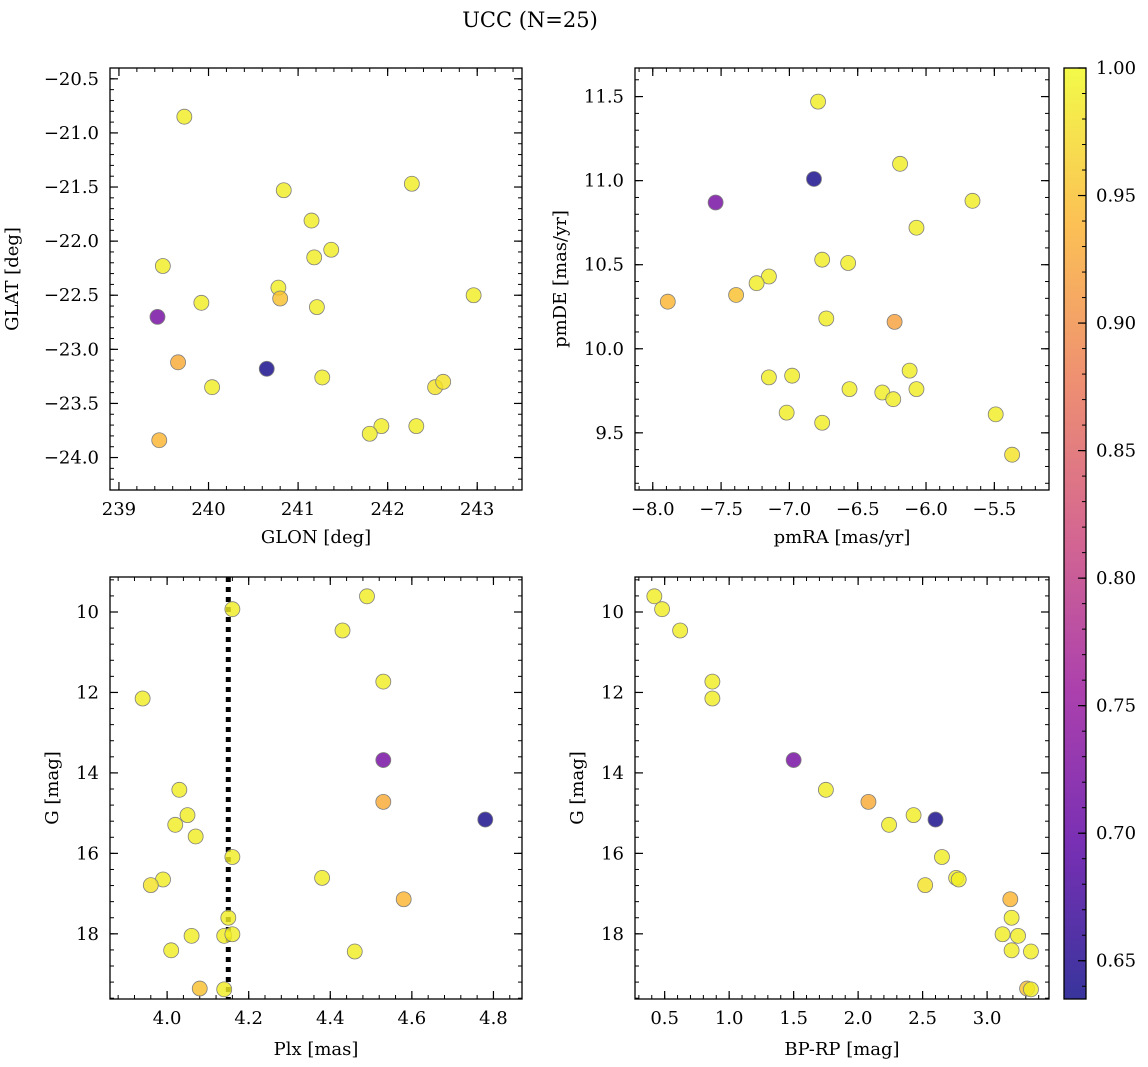  I want to click on colorbar-tick-label: 0.85, so click(1116, 451).